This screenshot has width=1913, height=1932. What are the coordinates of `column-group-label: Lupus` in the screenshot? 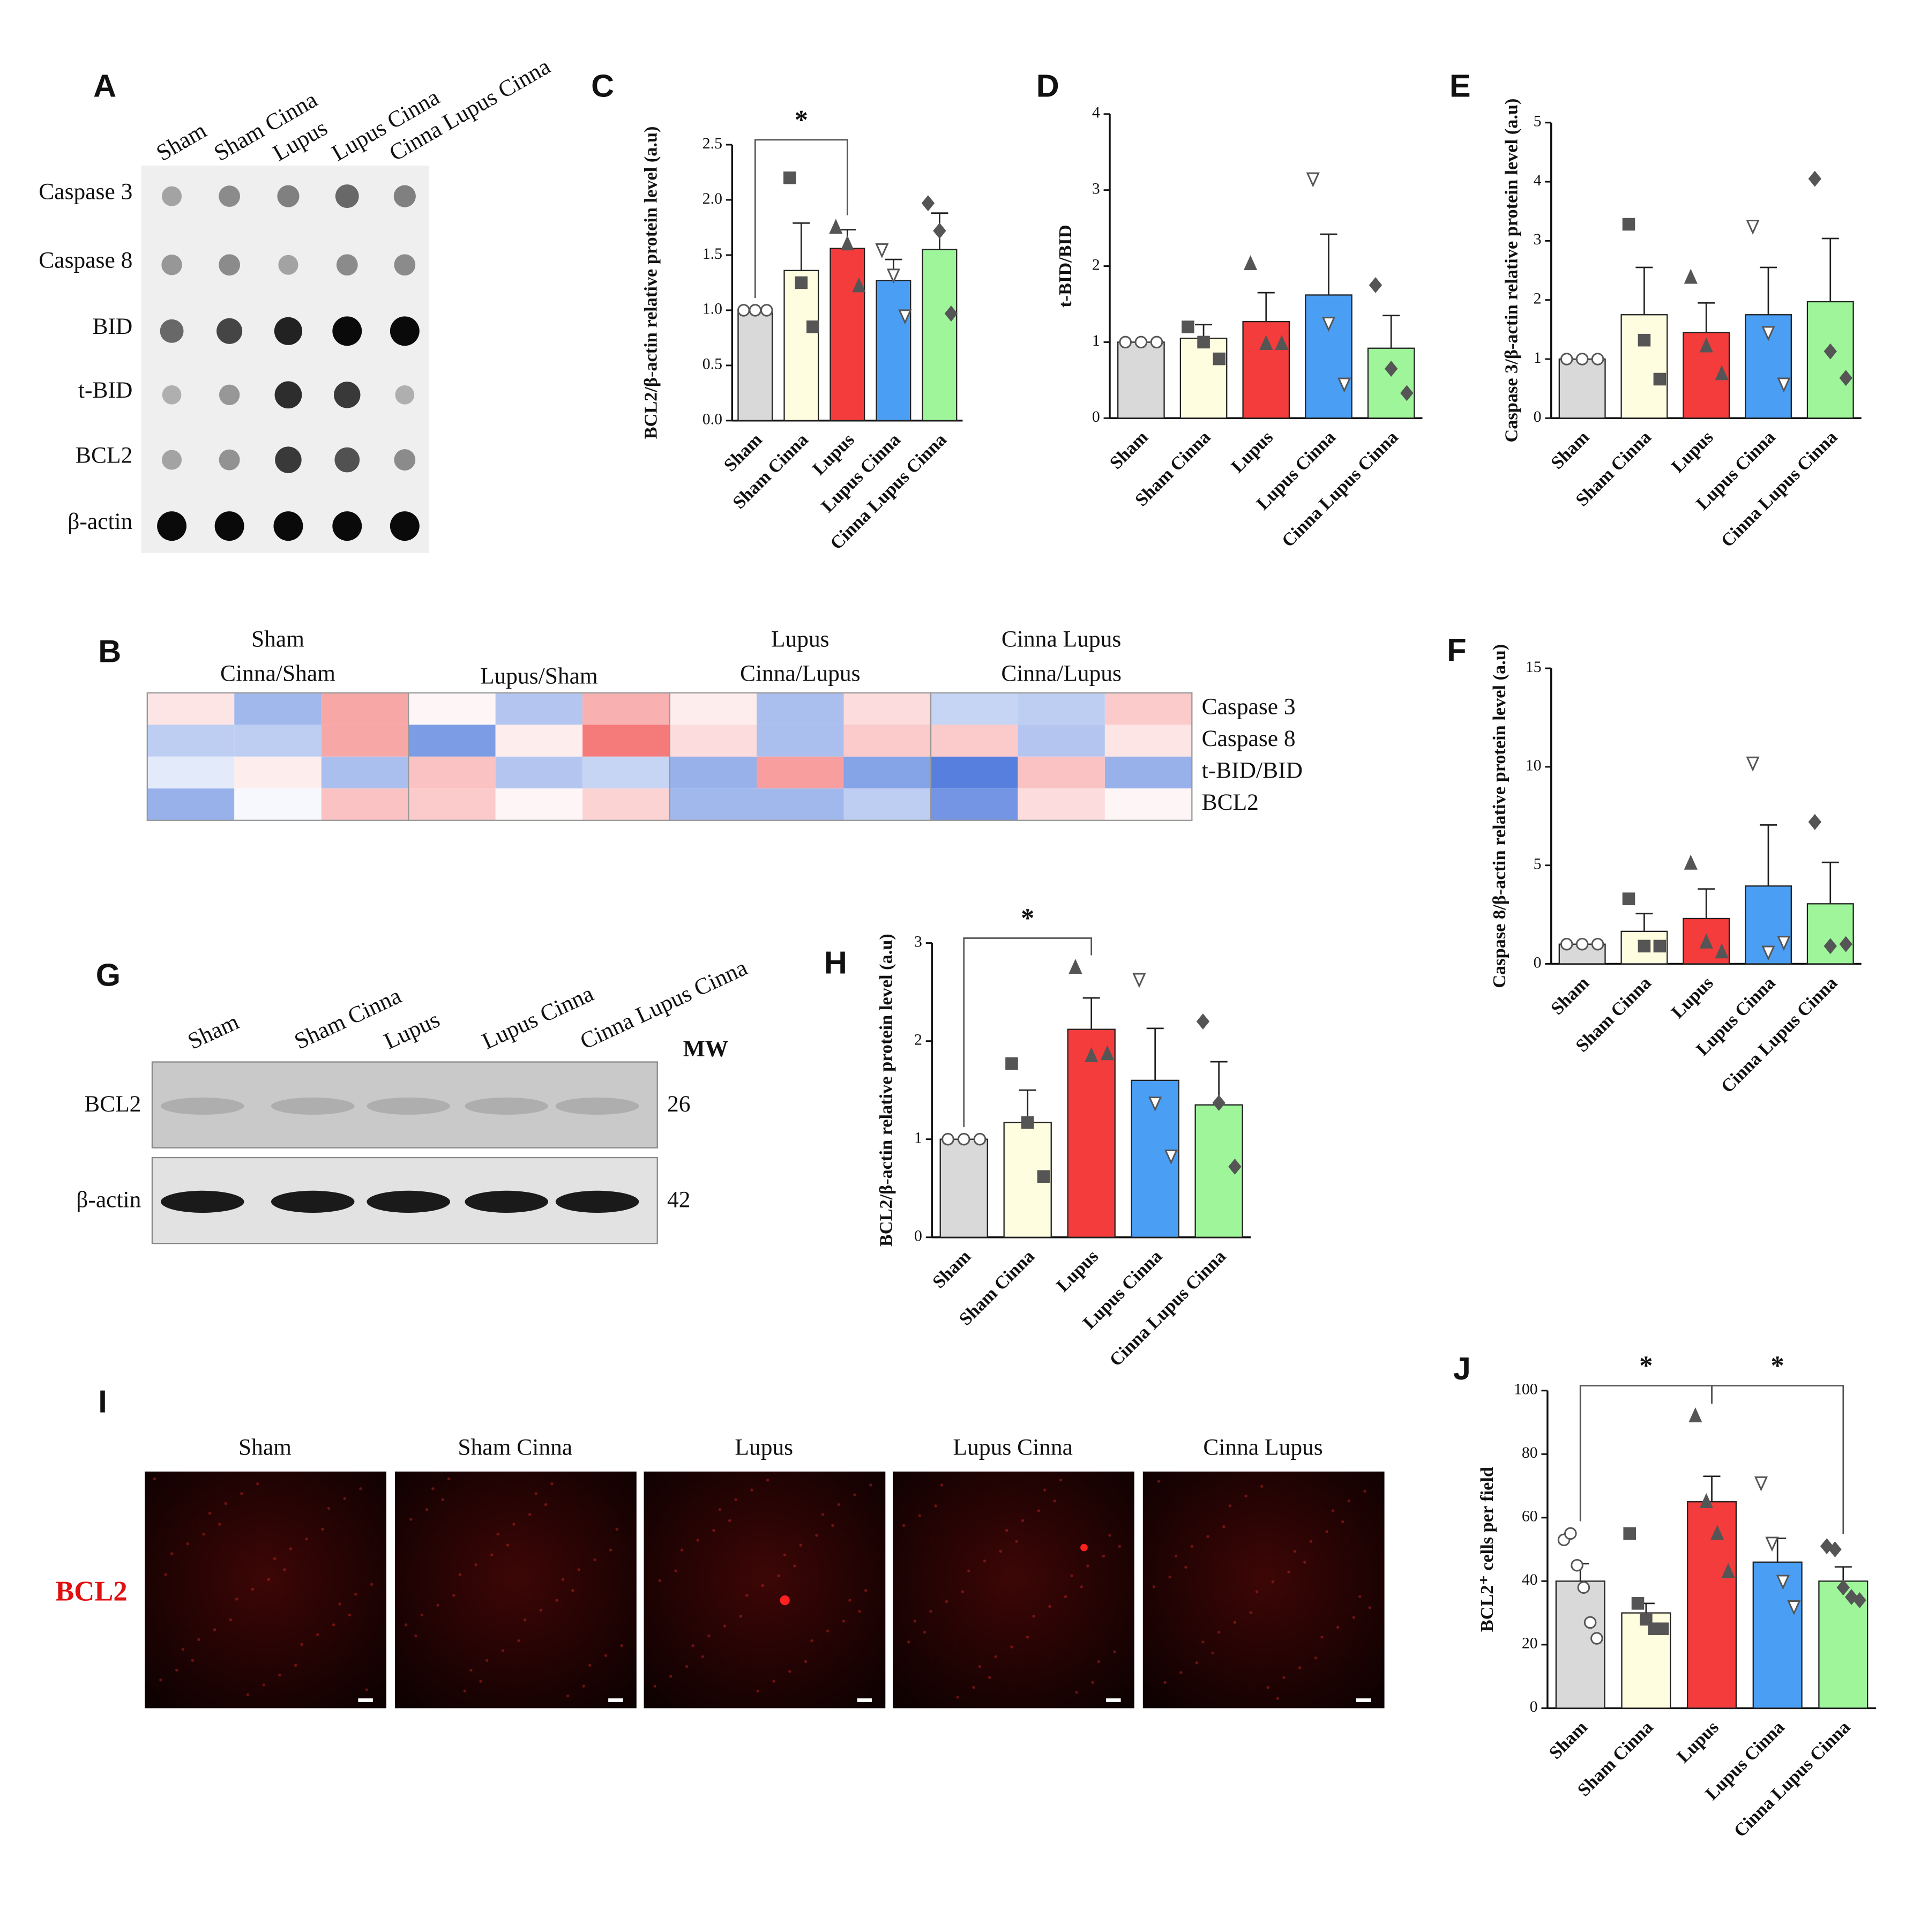 It's located at (800, 639).